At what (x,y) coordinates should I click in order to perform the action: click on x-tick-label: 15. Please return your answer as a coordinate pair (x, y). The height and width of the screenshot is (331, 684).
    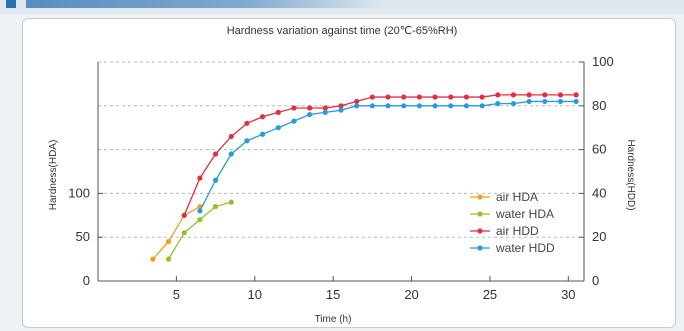
    Looking at the image, I should click on (333, 294).